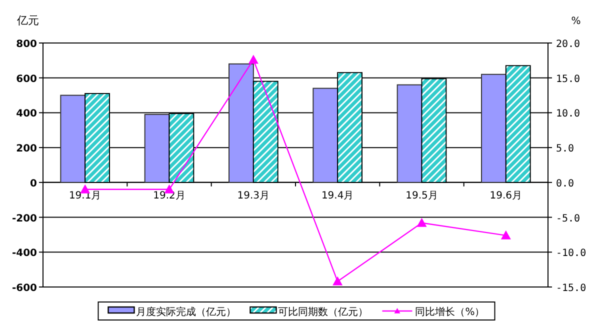 The height and width of the screenshot is (334, 593). Describe the element at coordinates (565, 184) in the screenshot. I see `y2-tick-label: 0.0` at that location.